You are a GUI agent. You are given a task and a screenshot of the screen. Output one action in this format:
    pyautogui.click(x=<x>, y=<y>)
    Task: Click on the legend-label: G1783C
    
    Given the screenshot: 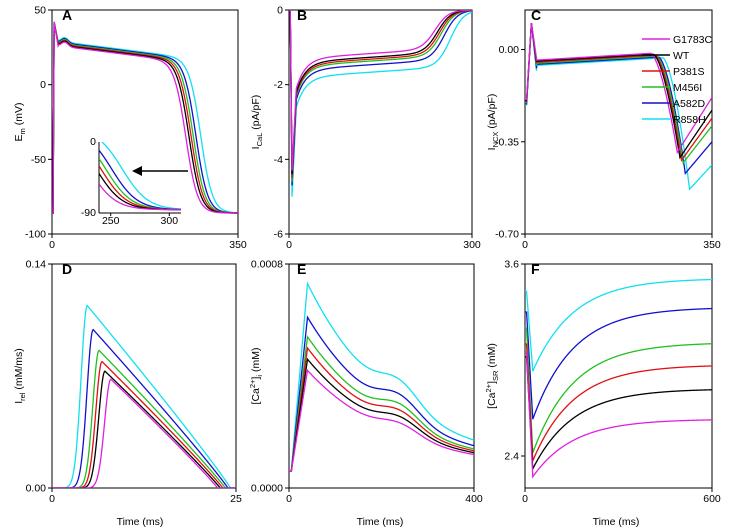 What is the action you would take?
    pyautogui.click(x=693, y=40)
    